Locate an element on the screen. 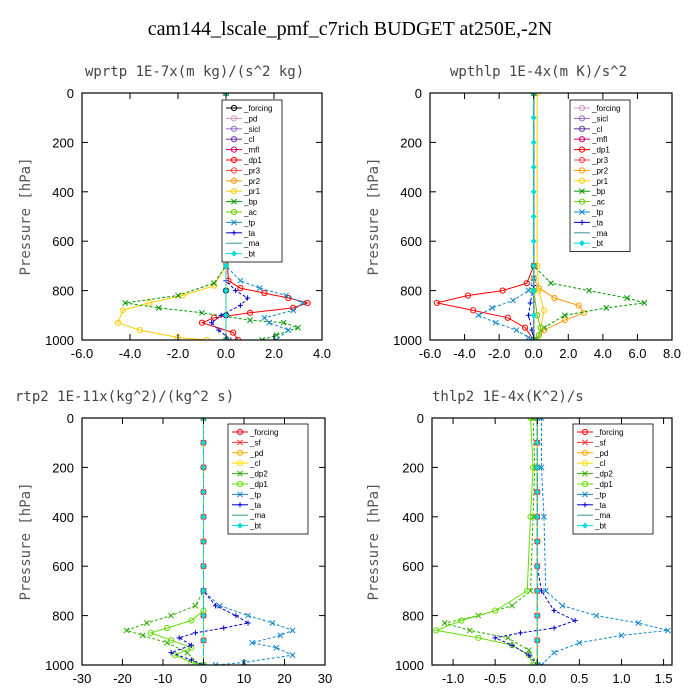 This screenshot has width=700, height=700. data-point_ac is located at coordinates (540, 327).